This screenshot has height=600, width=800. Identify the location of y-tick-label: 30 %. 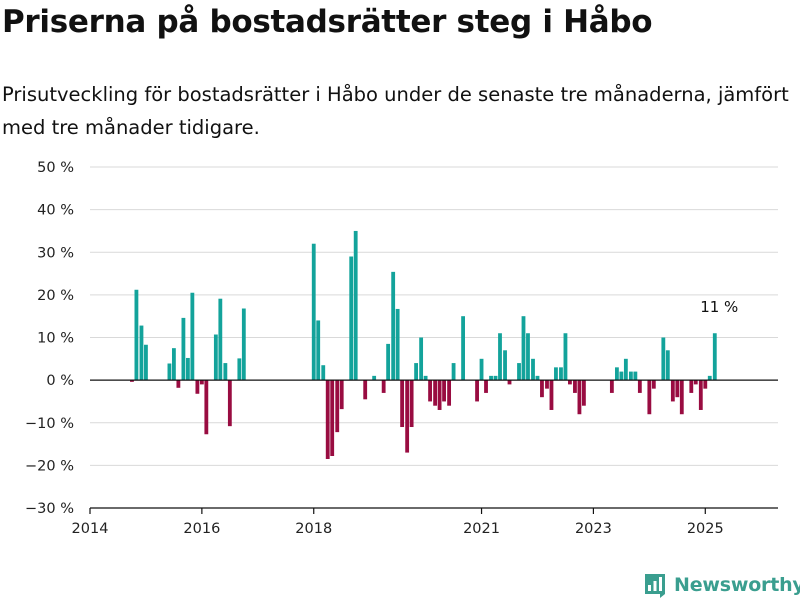
(55, 253).